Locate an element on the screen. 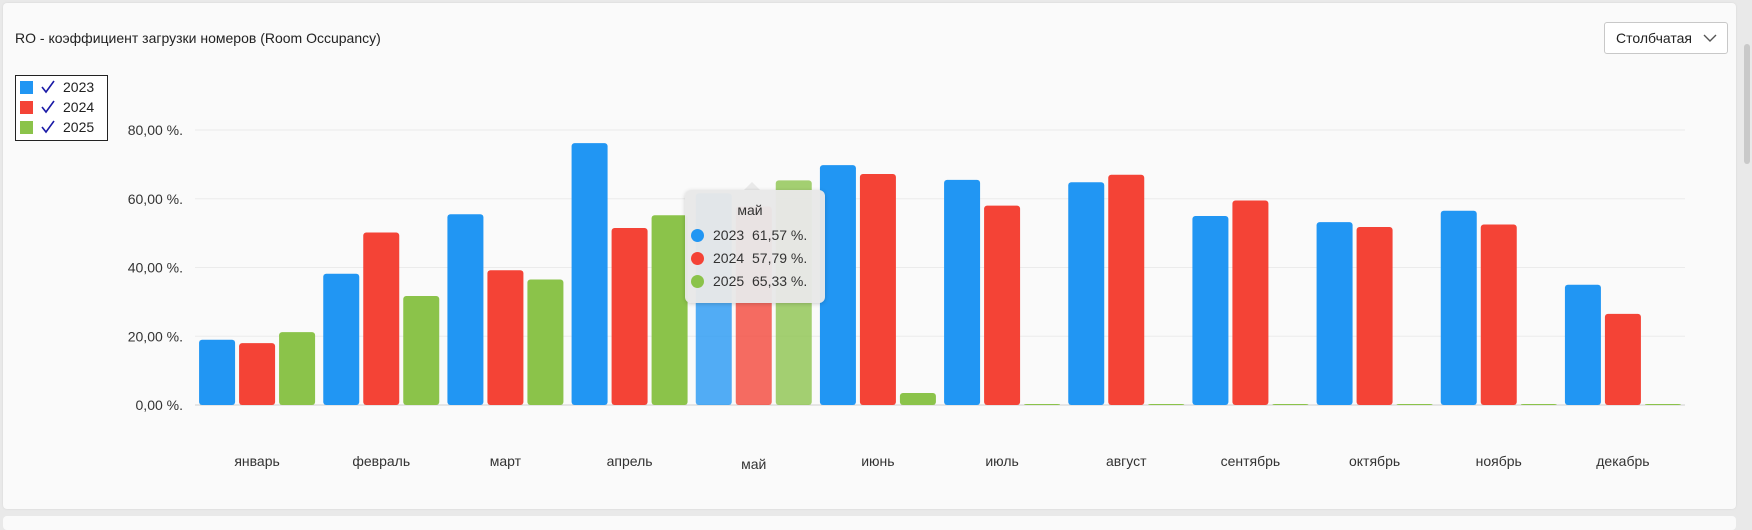 The height and width of the screenshot is (530, 1752). x-tick-label: июнь is located at coordinates (877, 461).